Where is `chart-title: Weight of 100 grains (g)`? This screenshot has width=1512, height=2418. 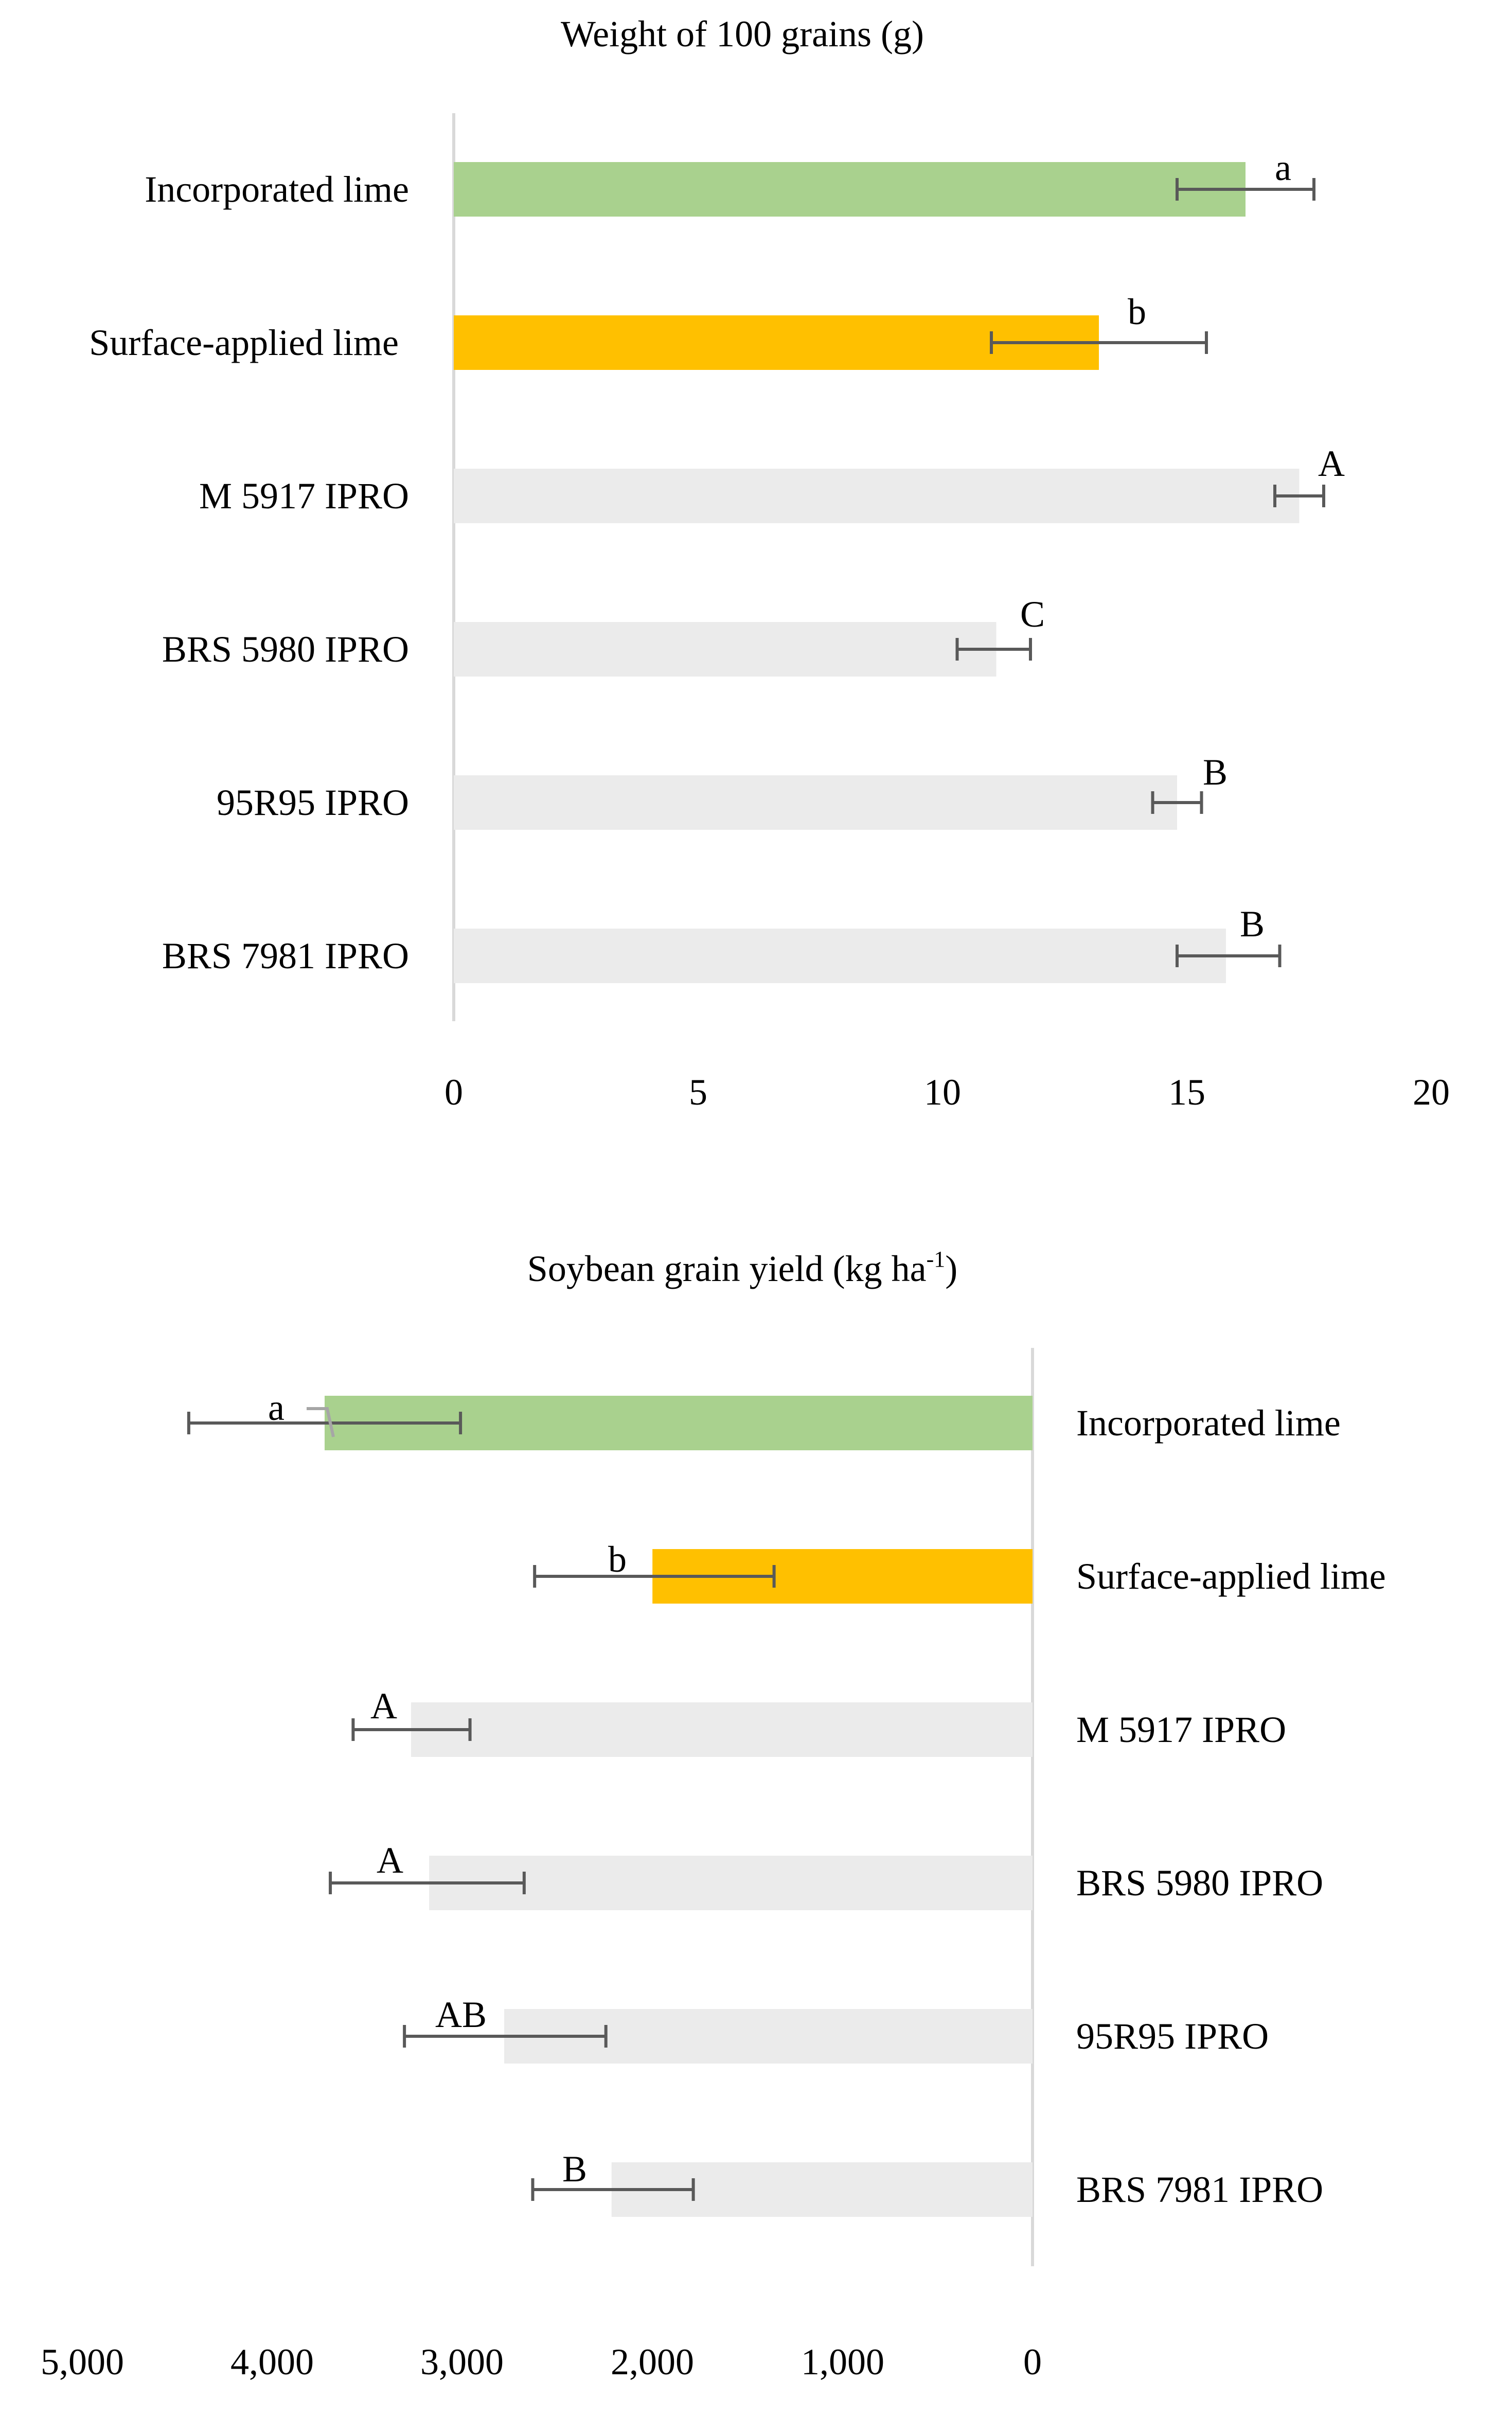
chart-title: Weight of 100 grains (g) is located at coordinates (742, 34).